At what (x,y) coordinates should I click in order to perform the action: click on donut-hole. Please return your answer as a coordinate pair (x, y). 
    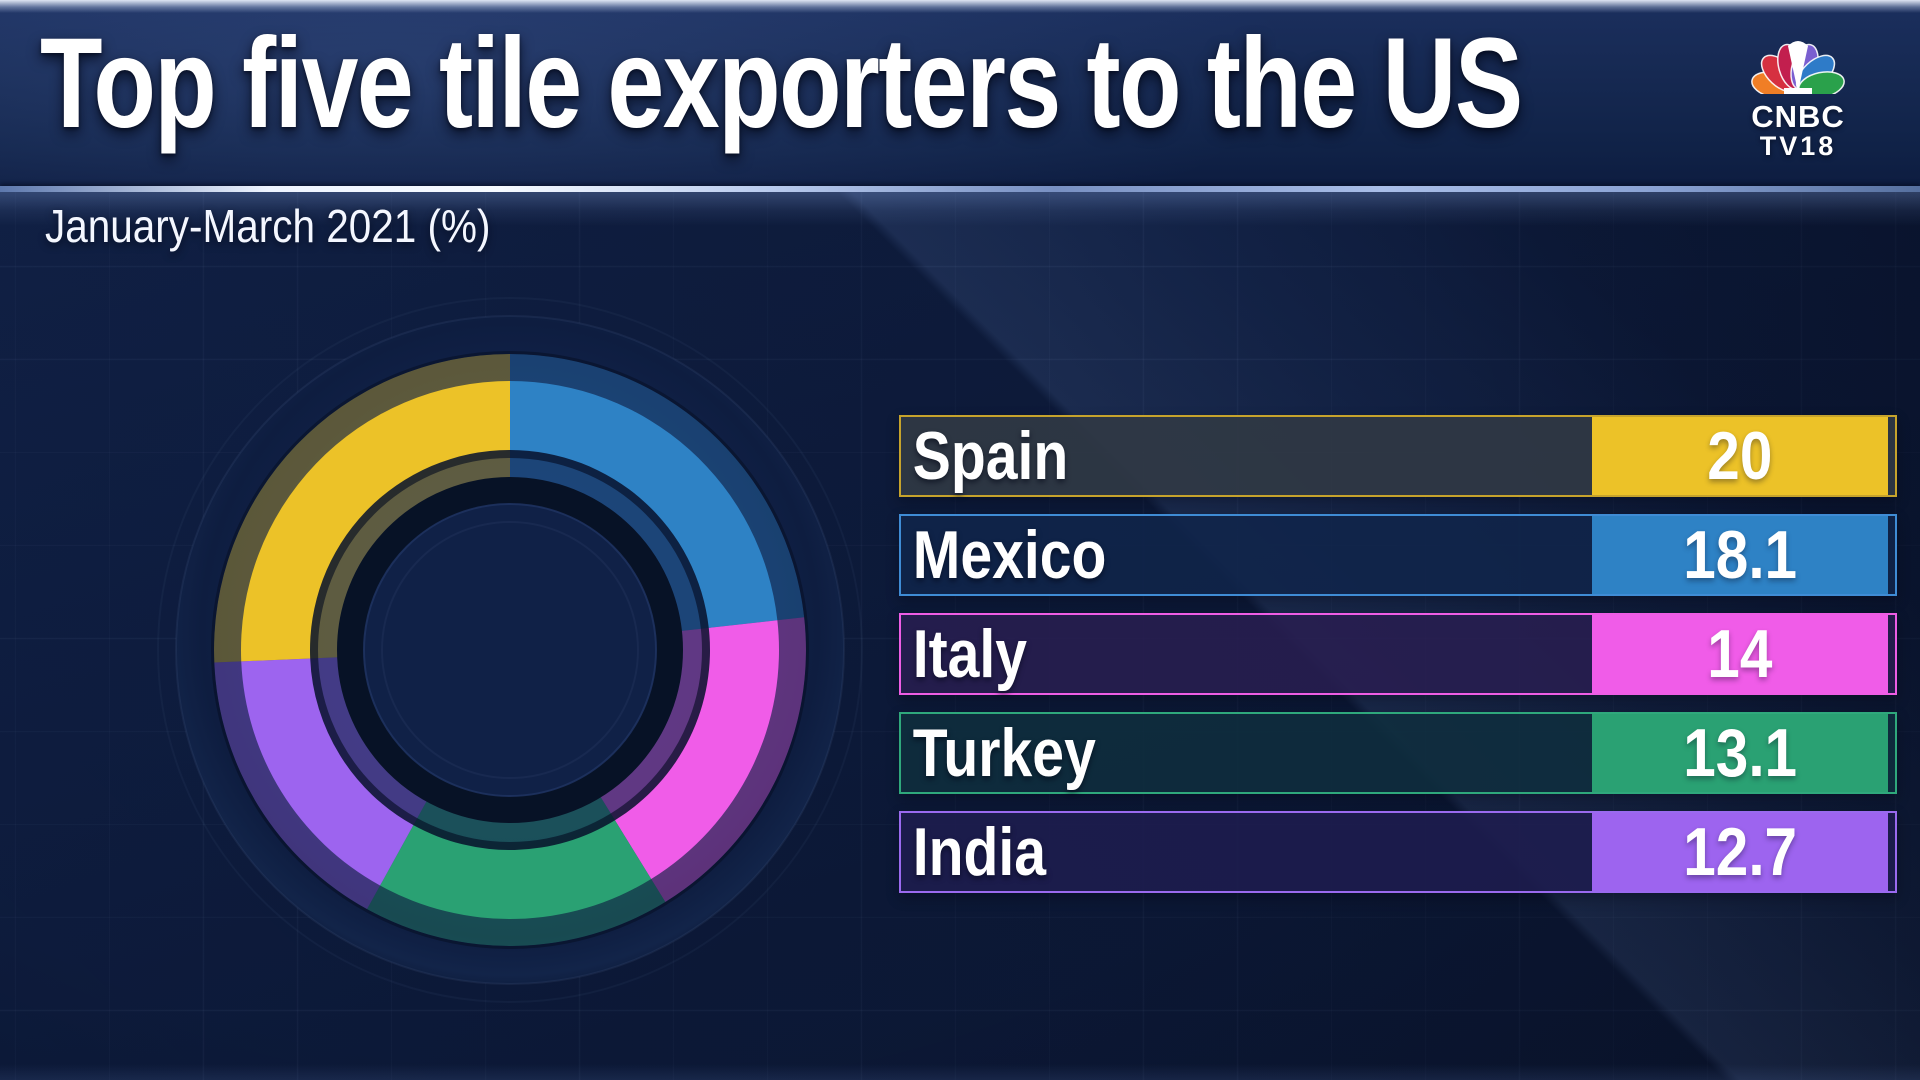
    Looking at the image, I should click on (510, 650).